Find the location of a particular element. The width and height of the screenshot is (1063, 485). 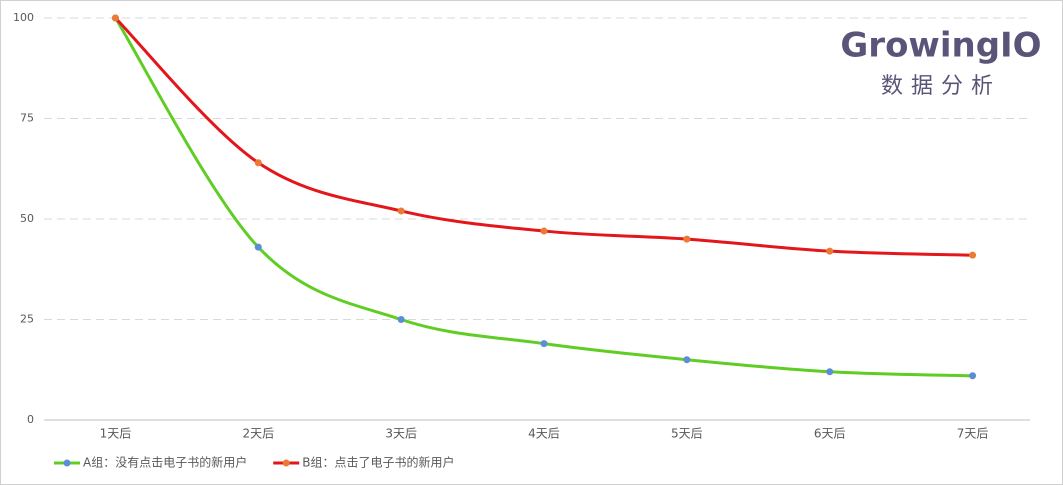

x-tick-label: 7天后 is located at coordinates (973, 434).